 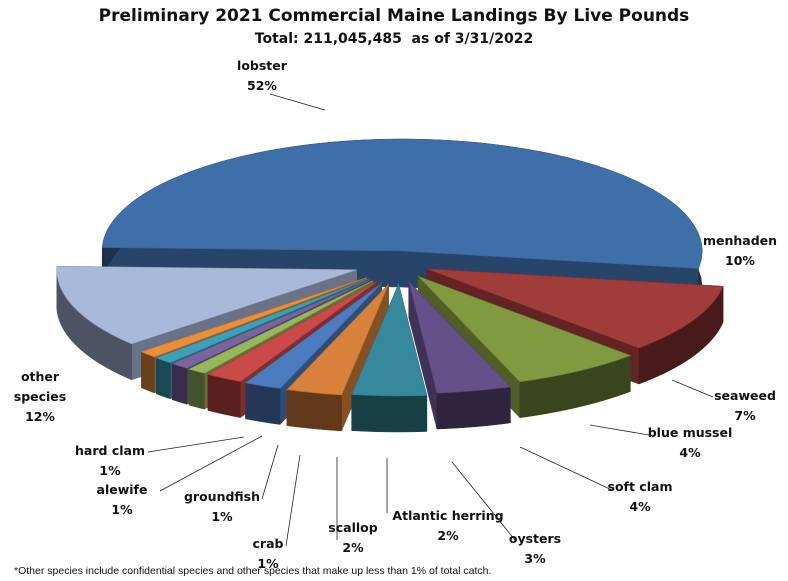 I want to click on label-other-species: other species 12%, so click(x=40, y=396).